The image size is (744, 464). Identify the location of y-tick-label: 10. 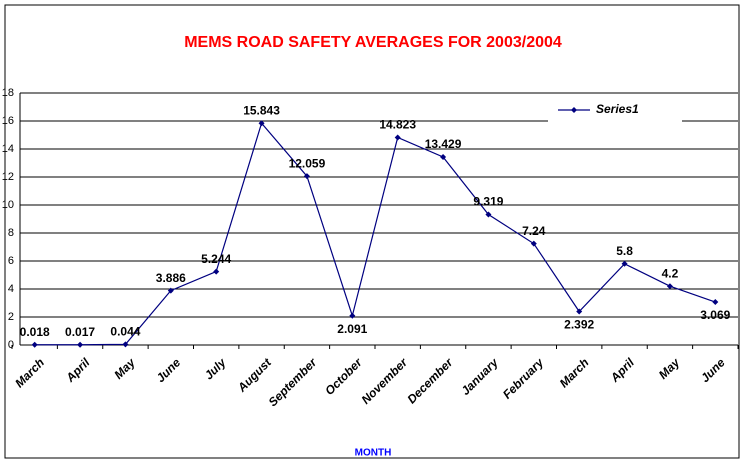
(8, 205).